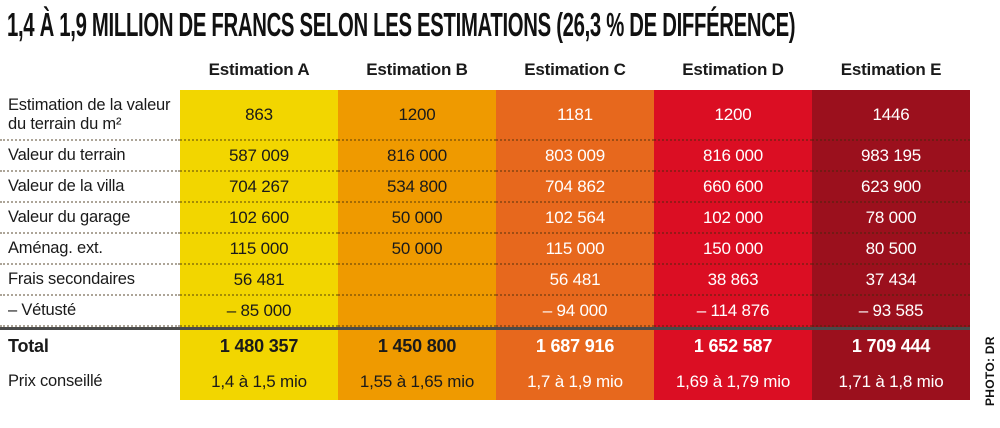  I want to click on row-label: Estimation de la valeur du terrain du m², so click(90, 115).